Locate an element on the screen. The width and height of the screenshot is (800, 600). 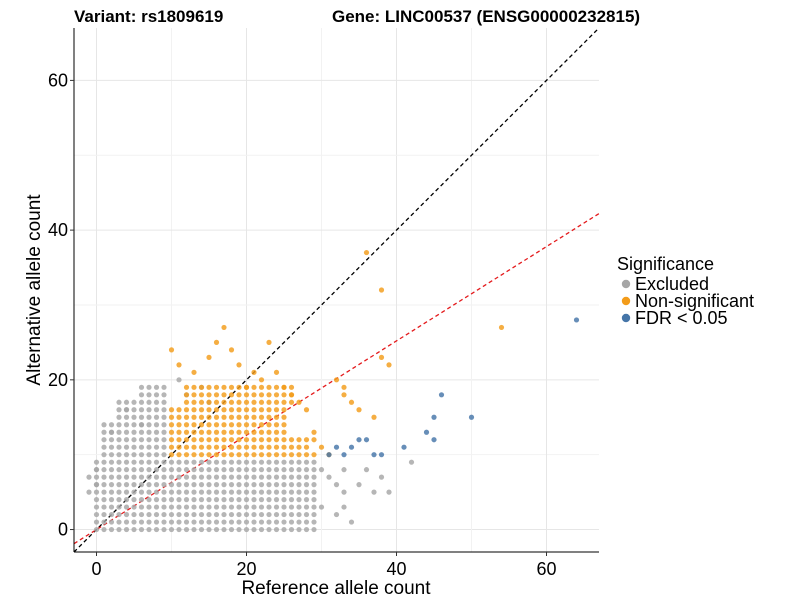
legend-key-fdr is located at coordinates (626, 318).